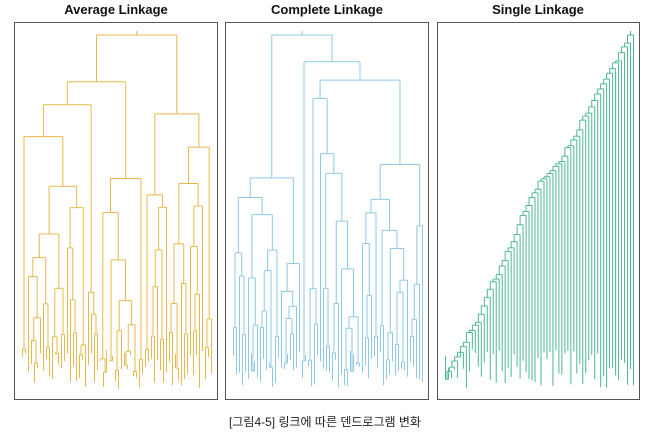  What do you see at coordinates (325, 422) in the screenshot?
I see `figure-caption: [그림4-5] 링크에 따른 덴드로그램 변화` at bounding box center [325, 422].